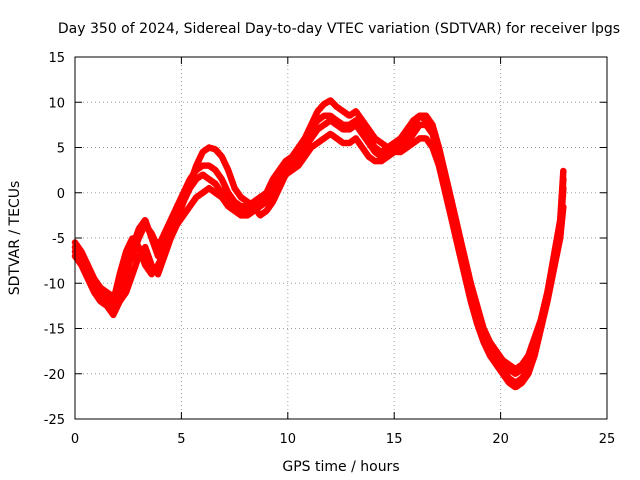 The width and height of the screenshot is (640, 480). I want to click on x-axis-label: GPS time / hours, so click(340, 467).